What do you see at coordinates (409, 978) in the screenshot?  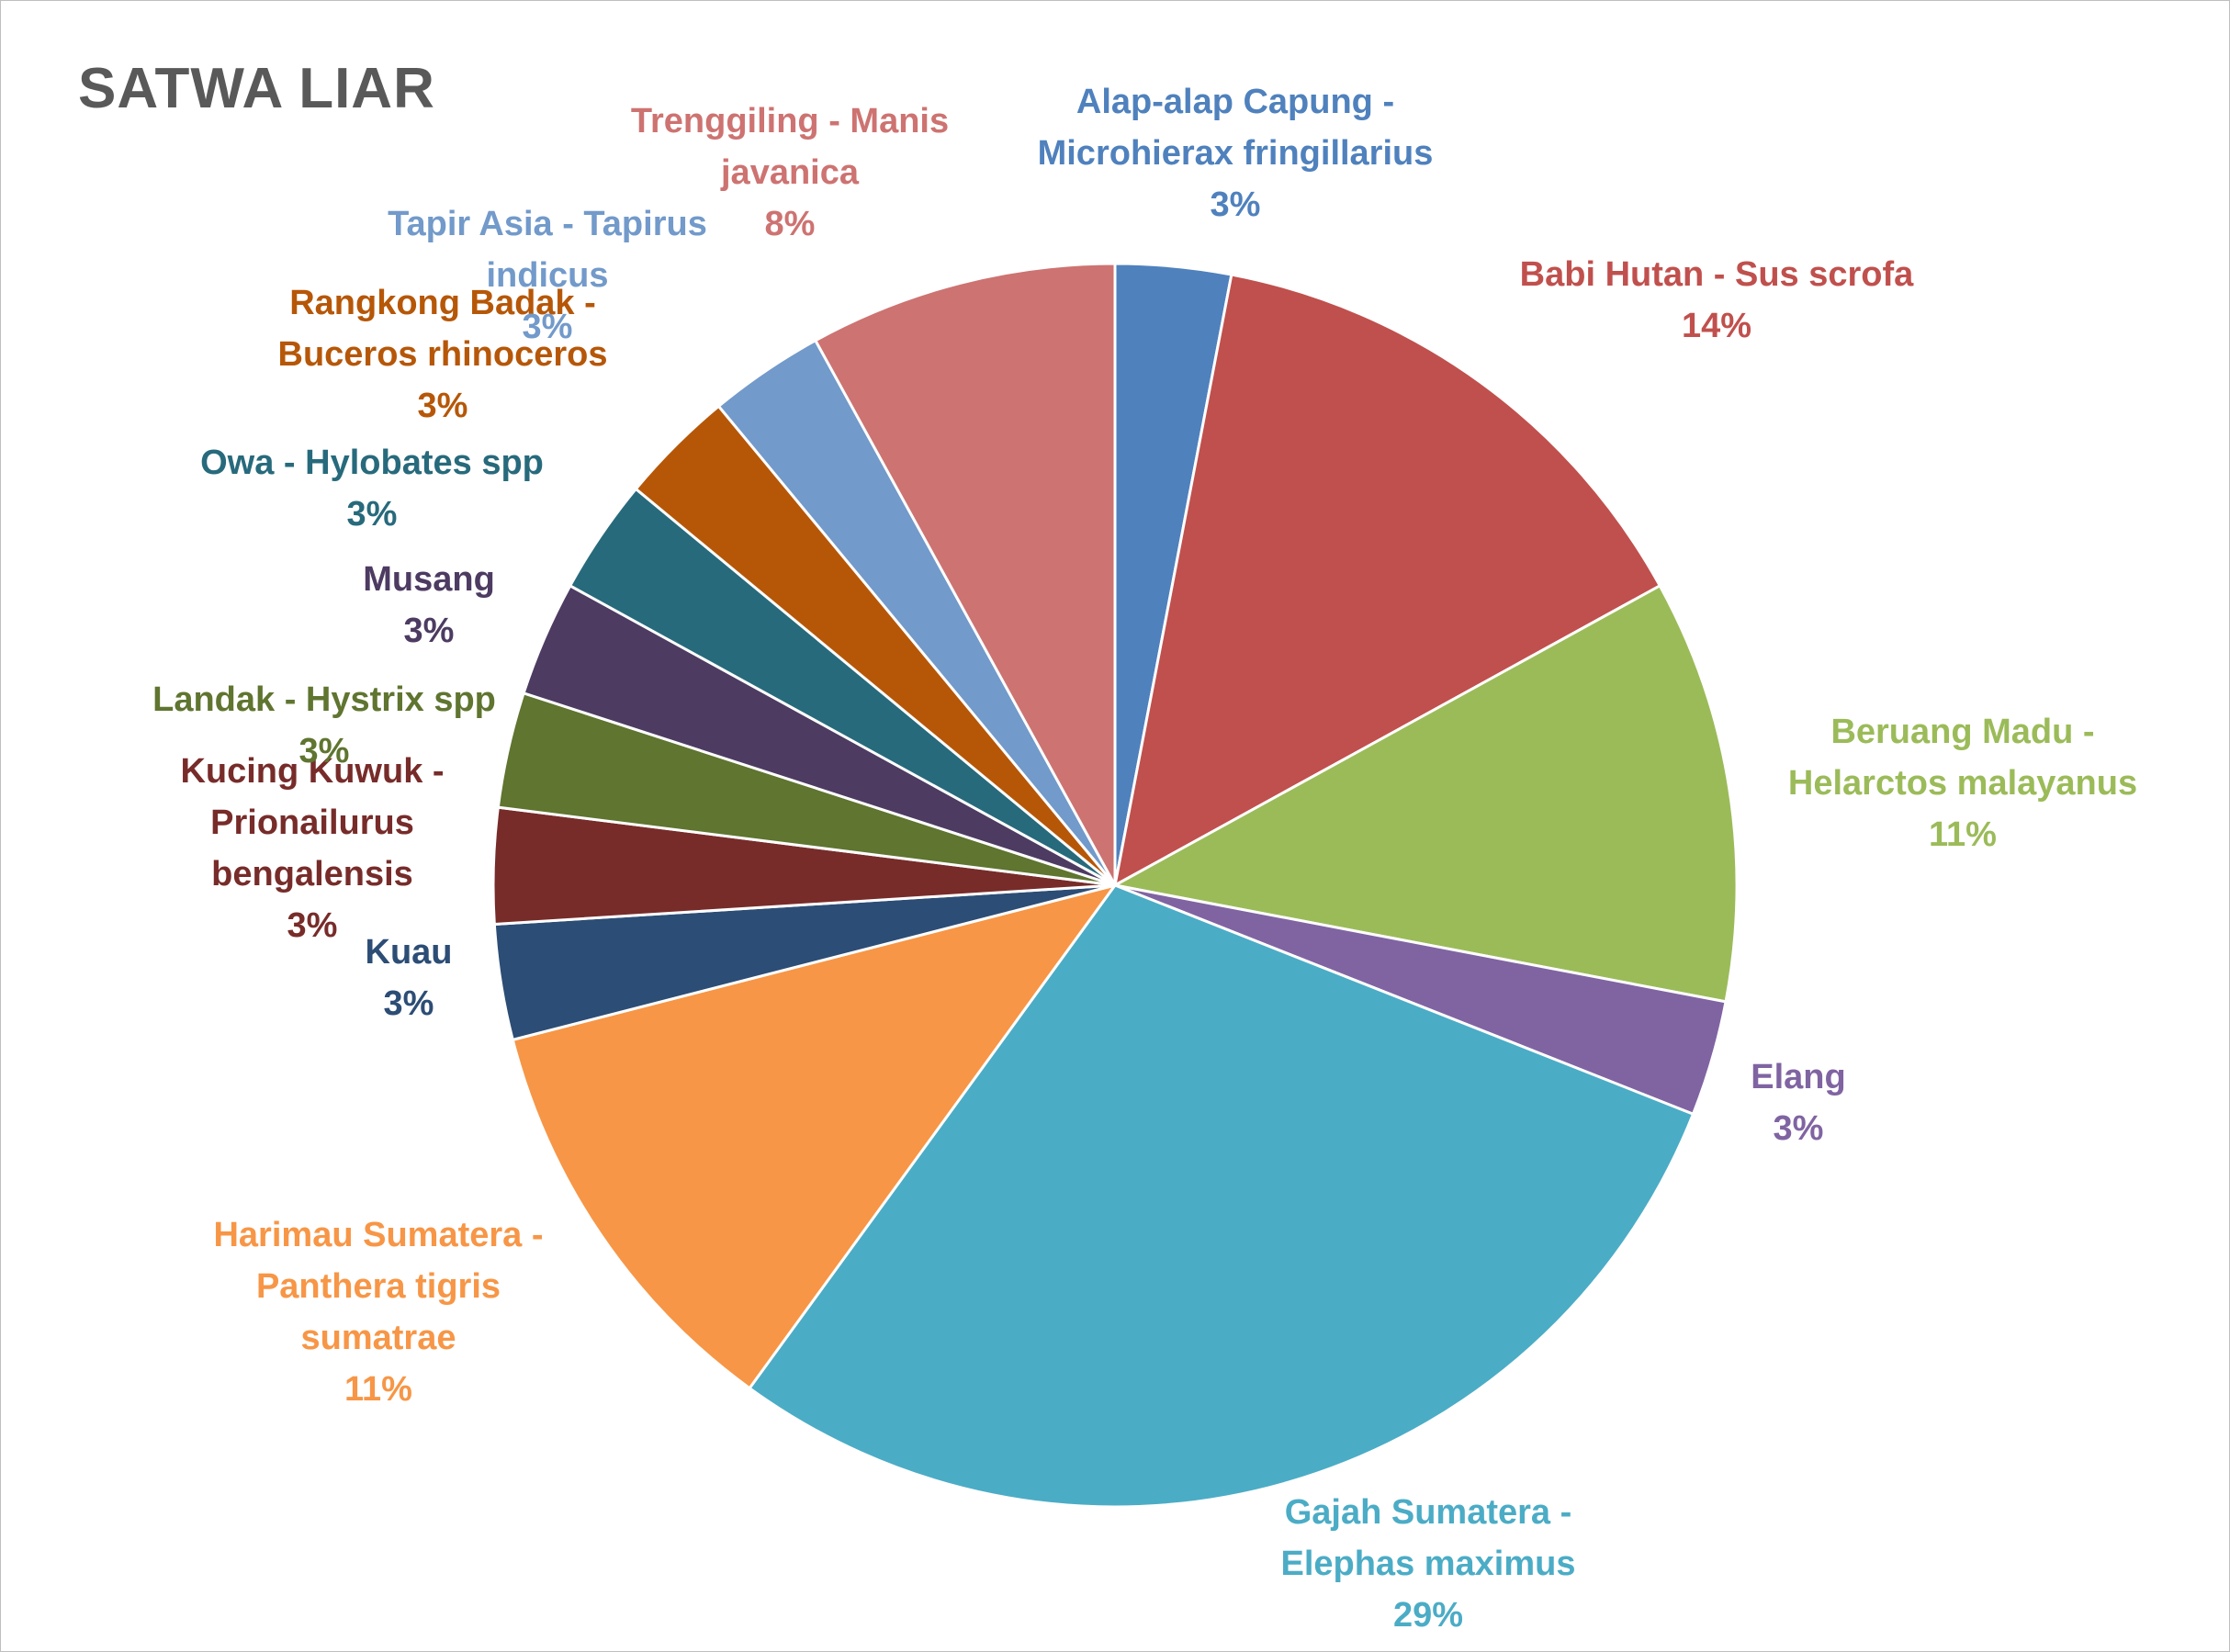 I see `data-label-6: Kuau 3%` at bounding box center [409, 978].